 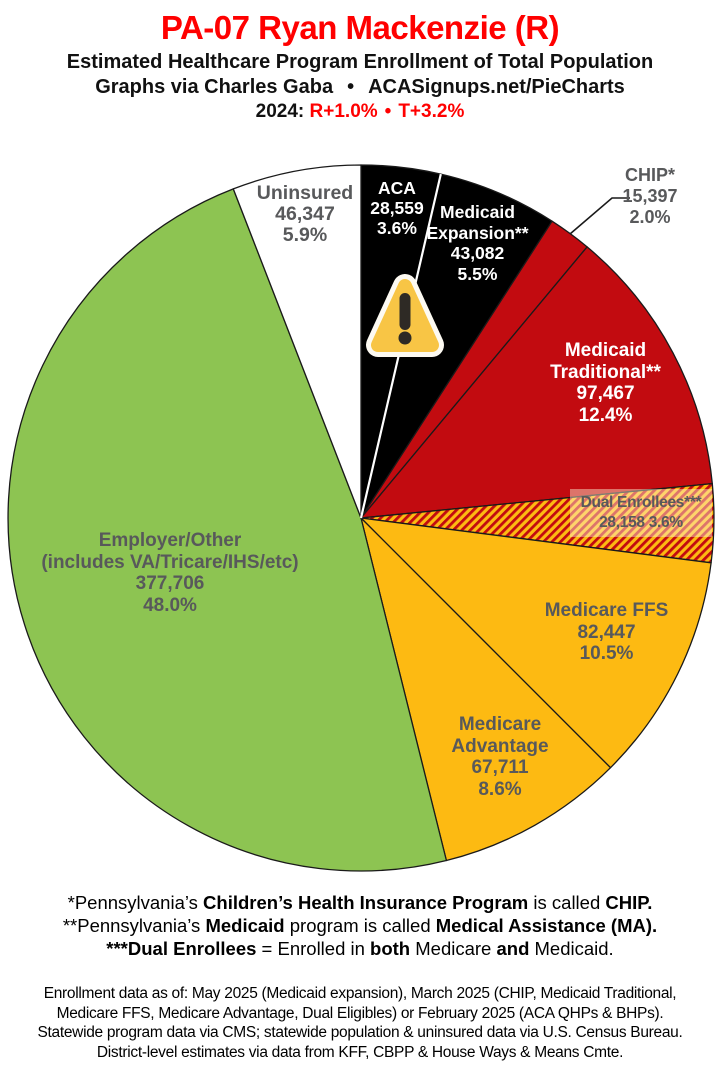 I want to click on label-uninsured: Uninsured 46,347 5.9%, so click(x=305, y=214).